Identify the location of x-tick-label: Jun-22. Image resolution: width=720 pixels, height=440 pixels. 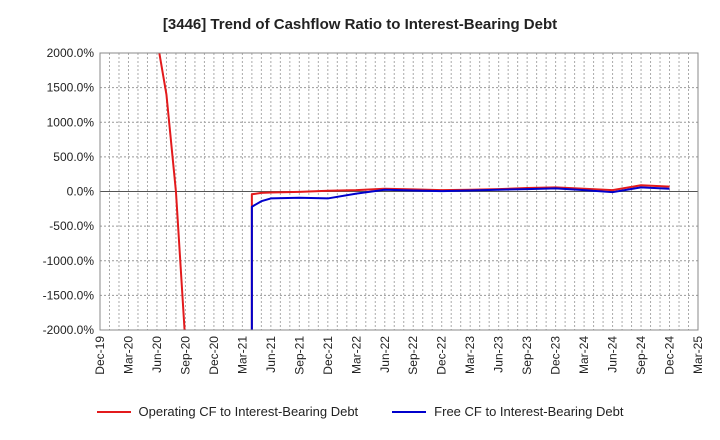
(385, 354).